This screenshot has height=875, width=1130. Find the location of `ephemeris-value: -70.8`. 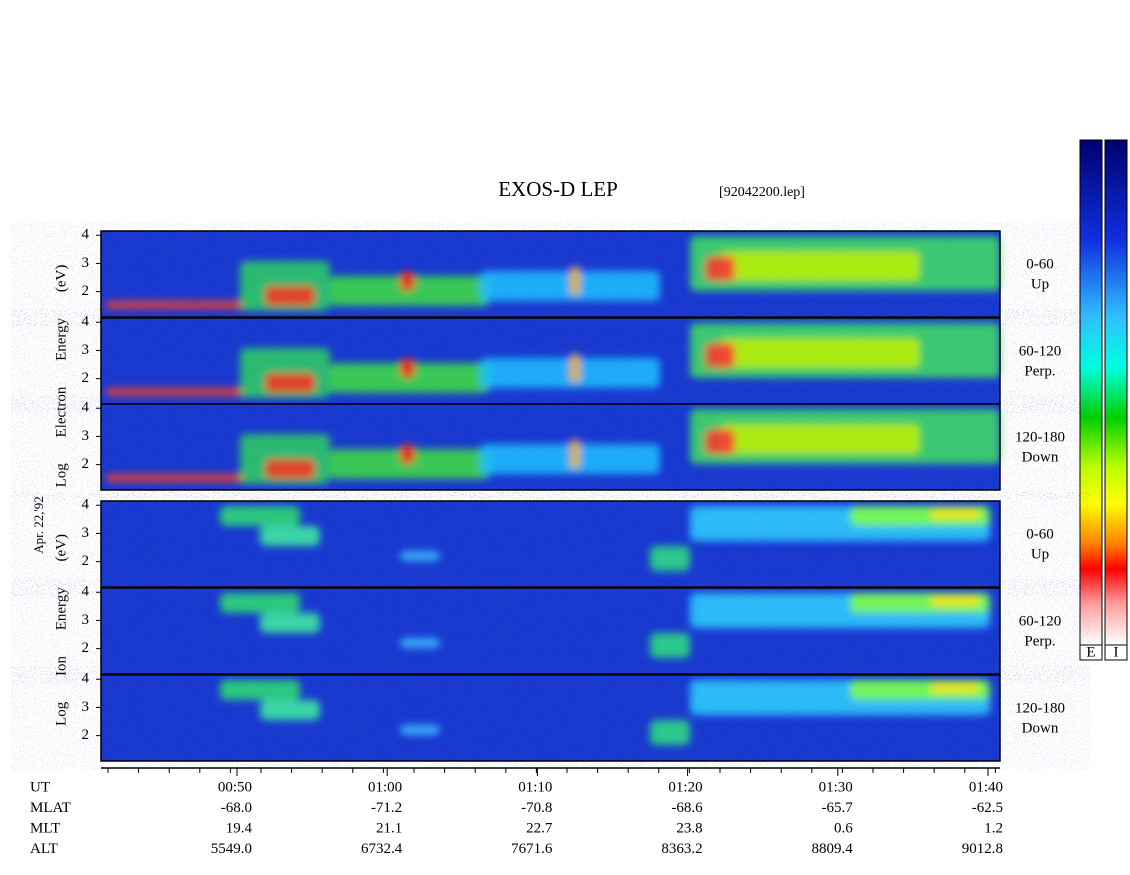

ephemeris-value: -70.8 is located at coordinates (536, 808).